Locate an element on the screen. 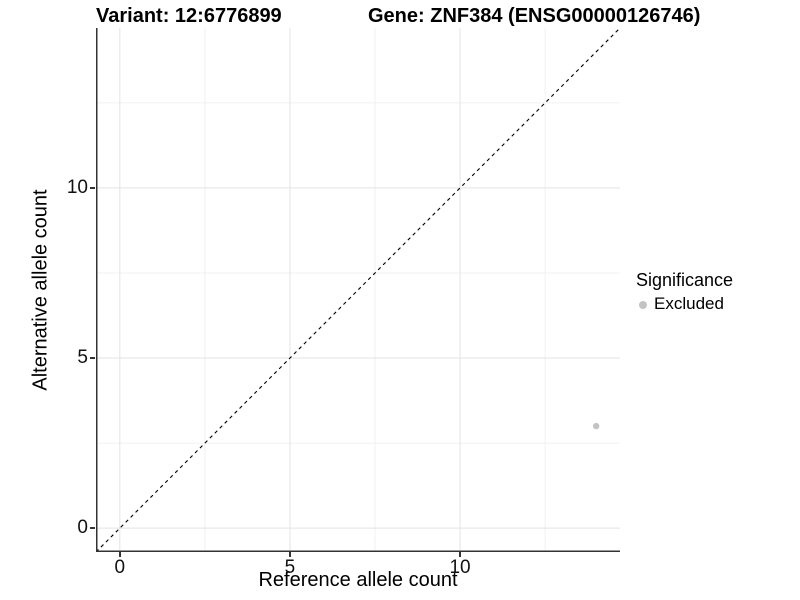 The image size is (800, 600). legend-title: Significance is located at coordinates (685, 280).